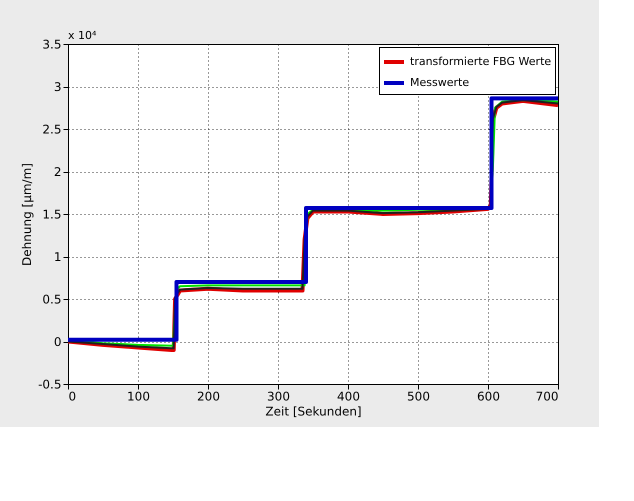  I want to click on x-tick-label: 700, so click(547, 397).